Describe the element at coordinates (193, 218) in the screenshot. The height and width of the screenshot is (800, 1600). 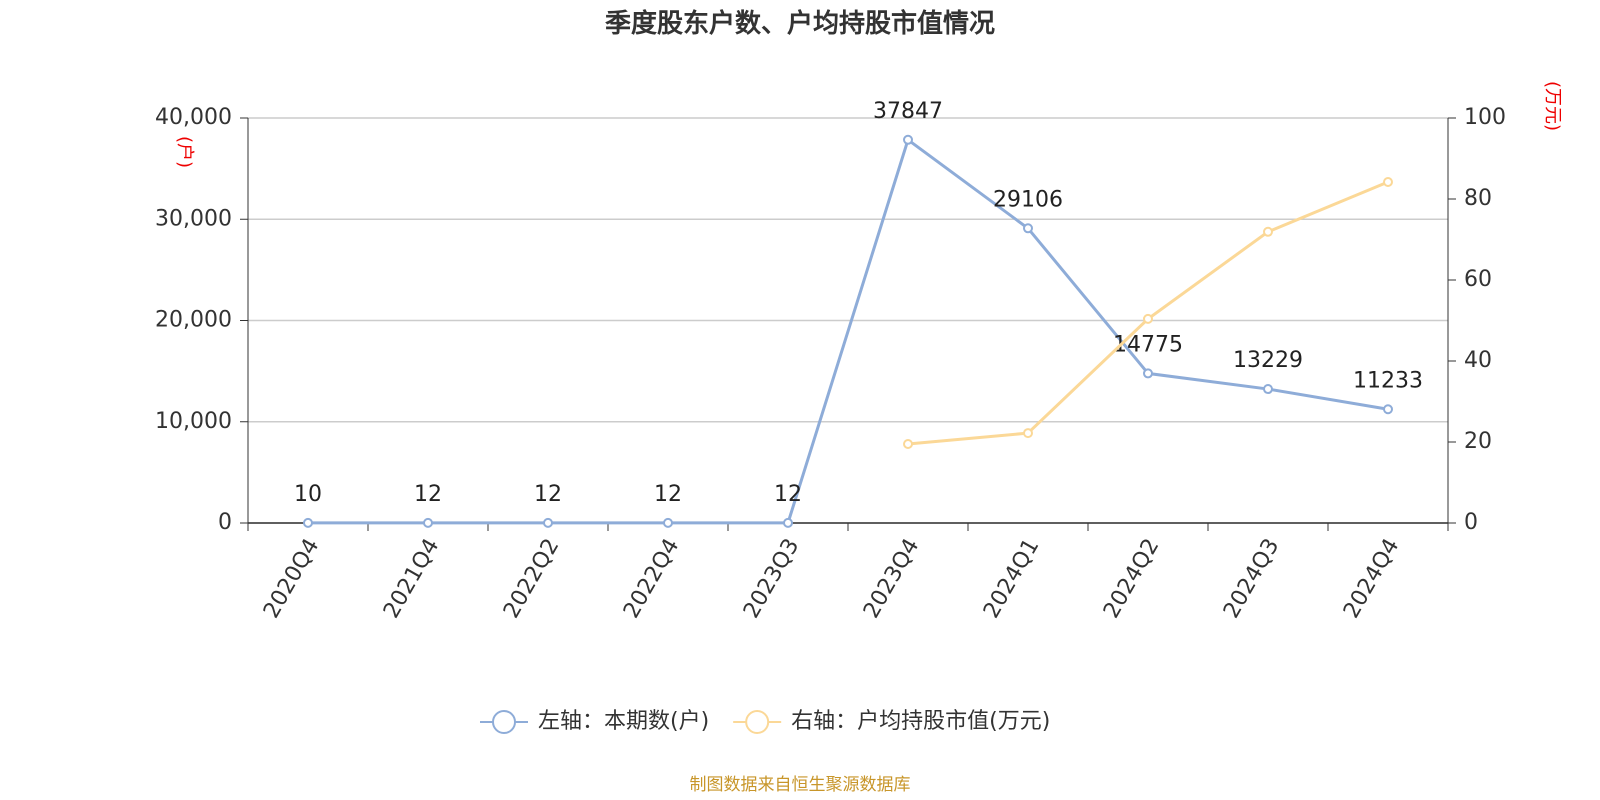
I see `y-tick-label: 30,000` at that location.